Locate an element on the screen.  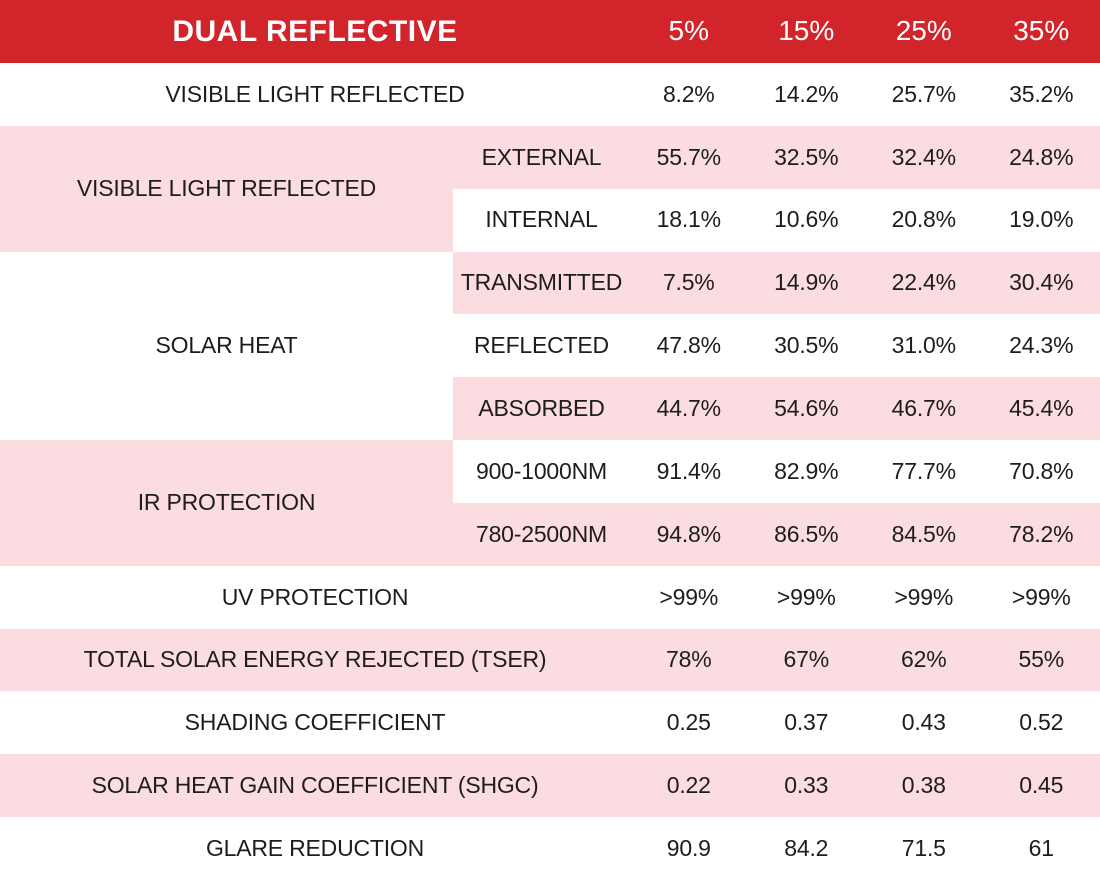
value-cell: 8.2% is located at coordinates (689, 94).